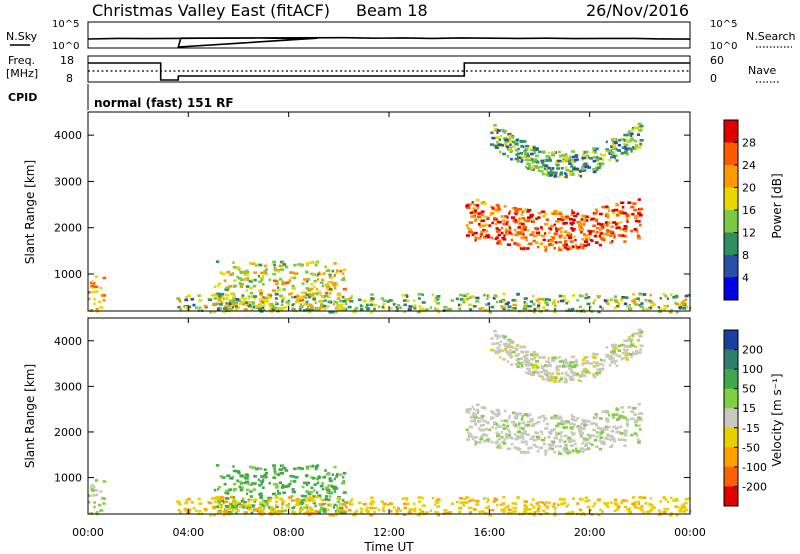  What do you see at coordinates (88, 532) in the screenshot?
I see `x-tick-label: 00:00` at bounding box center [88, 532].